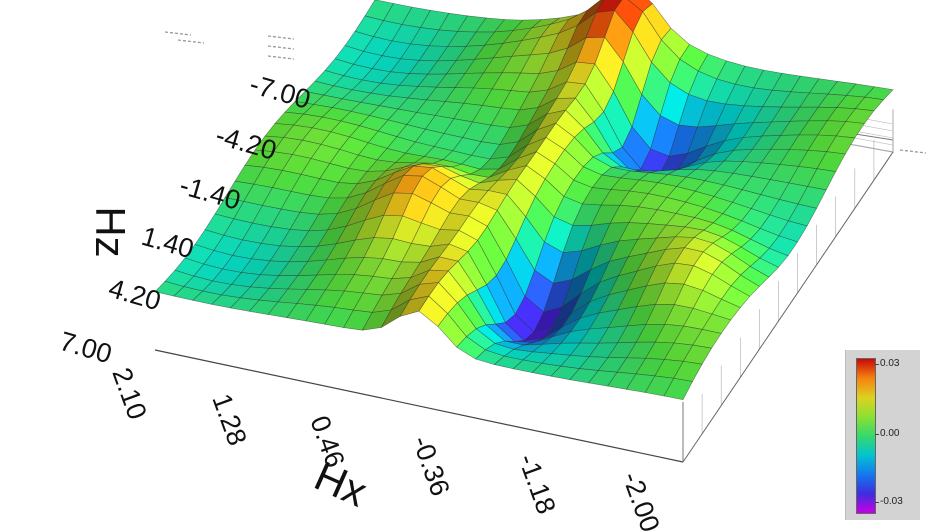  Describe the element at coordinates (536, 484) in the screenshot. I see `hx-tick-label: -1.18` at that location.